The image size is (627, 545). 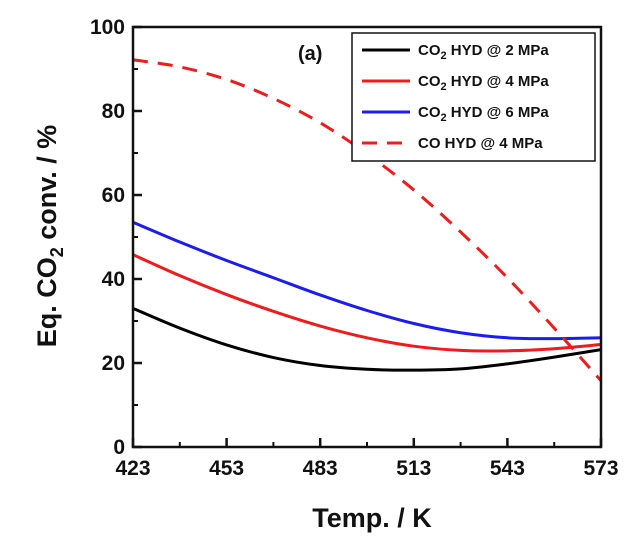 I want to click on legend-label-part: CO HYD @ 4 MPa, so click(x=480, y=143).